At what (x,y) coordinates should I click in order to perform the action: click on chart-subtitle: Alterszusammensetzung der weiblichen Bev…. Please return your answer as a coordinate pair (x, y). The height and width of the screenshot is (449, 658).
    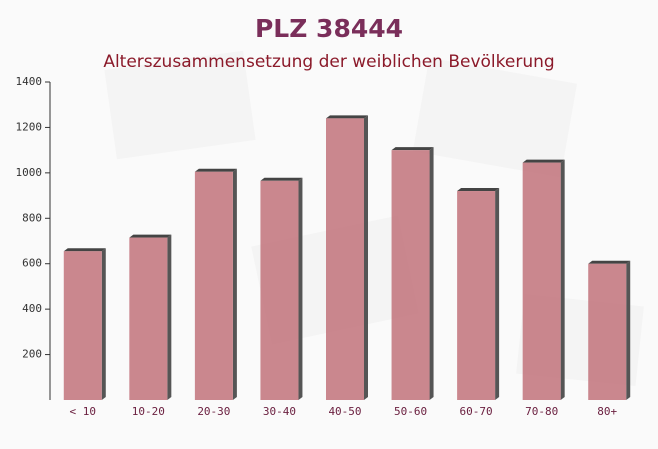
    Looking at the image, I should click on (328, 62).